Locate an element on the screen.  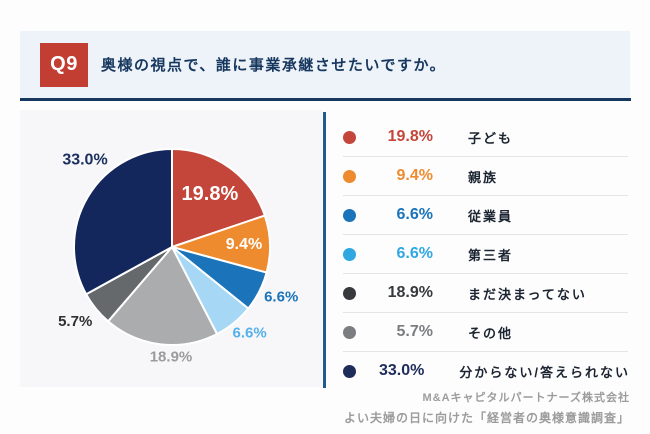
legend-item: 5.7% その他 is located at coordinates (486, 332).